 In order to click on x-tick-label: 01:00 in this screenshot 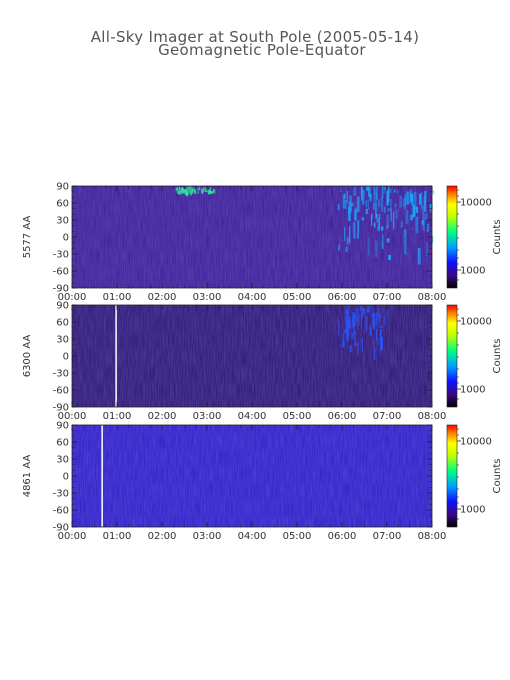, I will do `click(117, 297)`.